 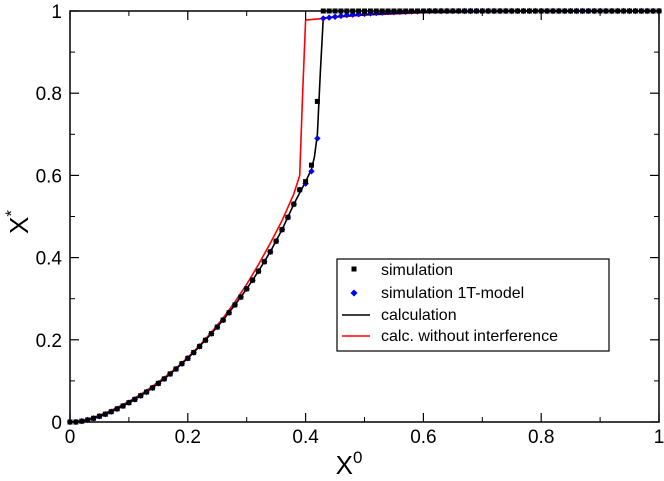 What do you see at coordinates (354, 293) in the screenshot?
I see `legend-marker-simulation-1t` at bounding box center [354, 293].